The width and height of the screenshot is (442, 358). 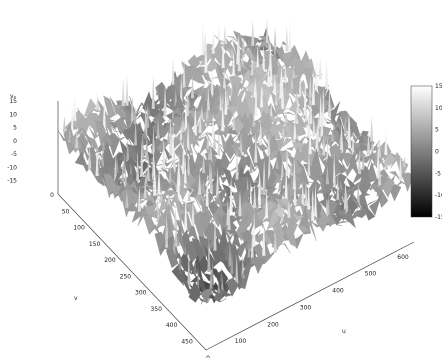 What do you see at coordinates (13, 114) in the screenshot?
I see `z-tick-label: 10` at bounding box center [13, 114].